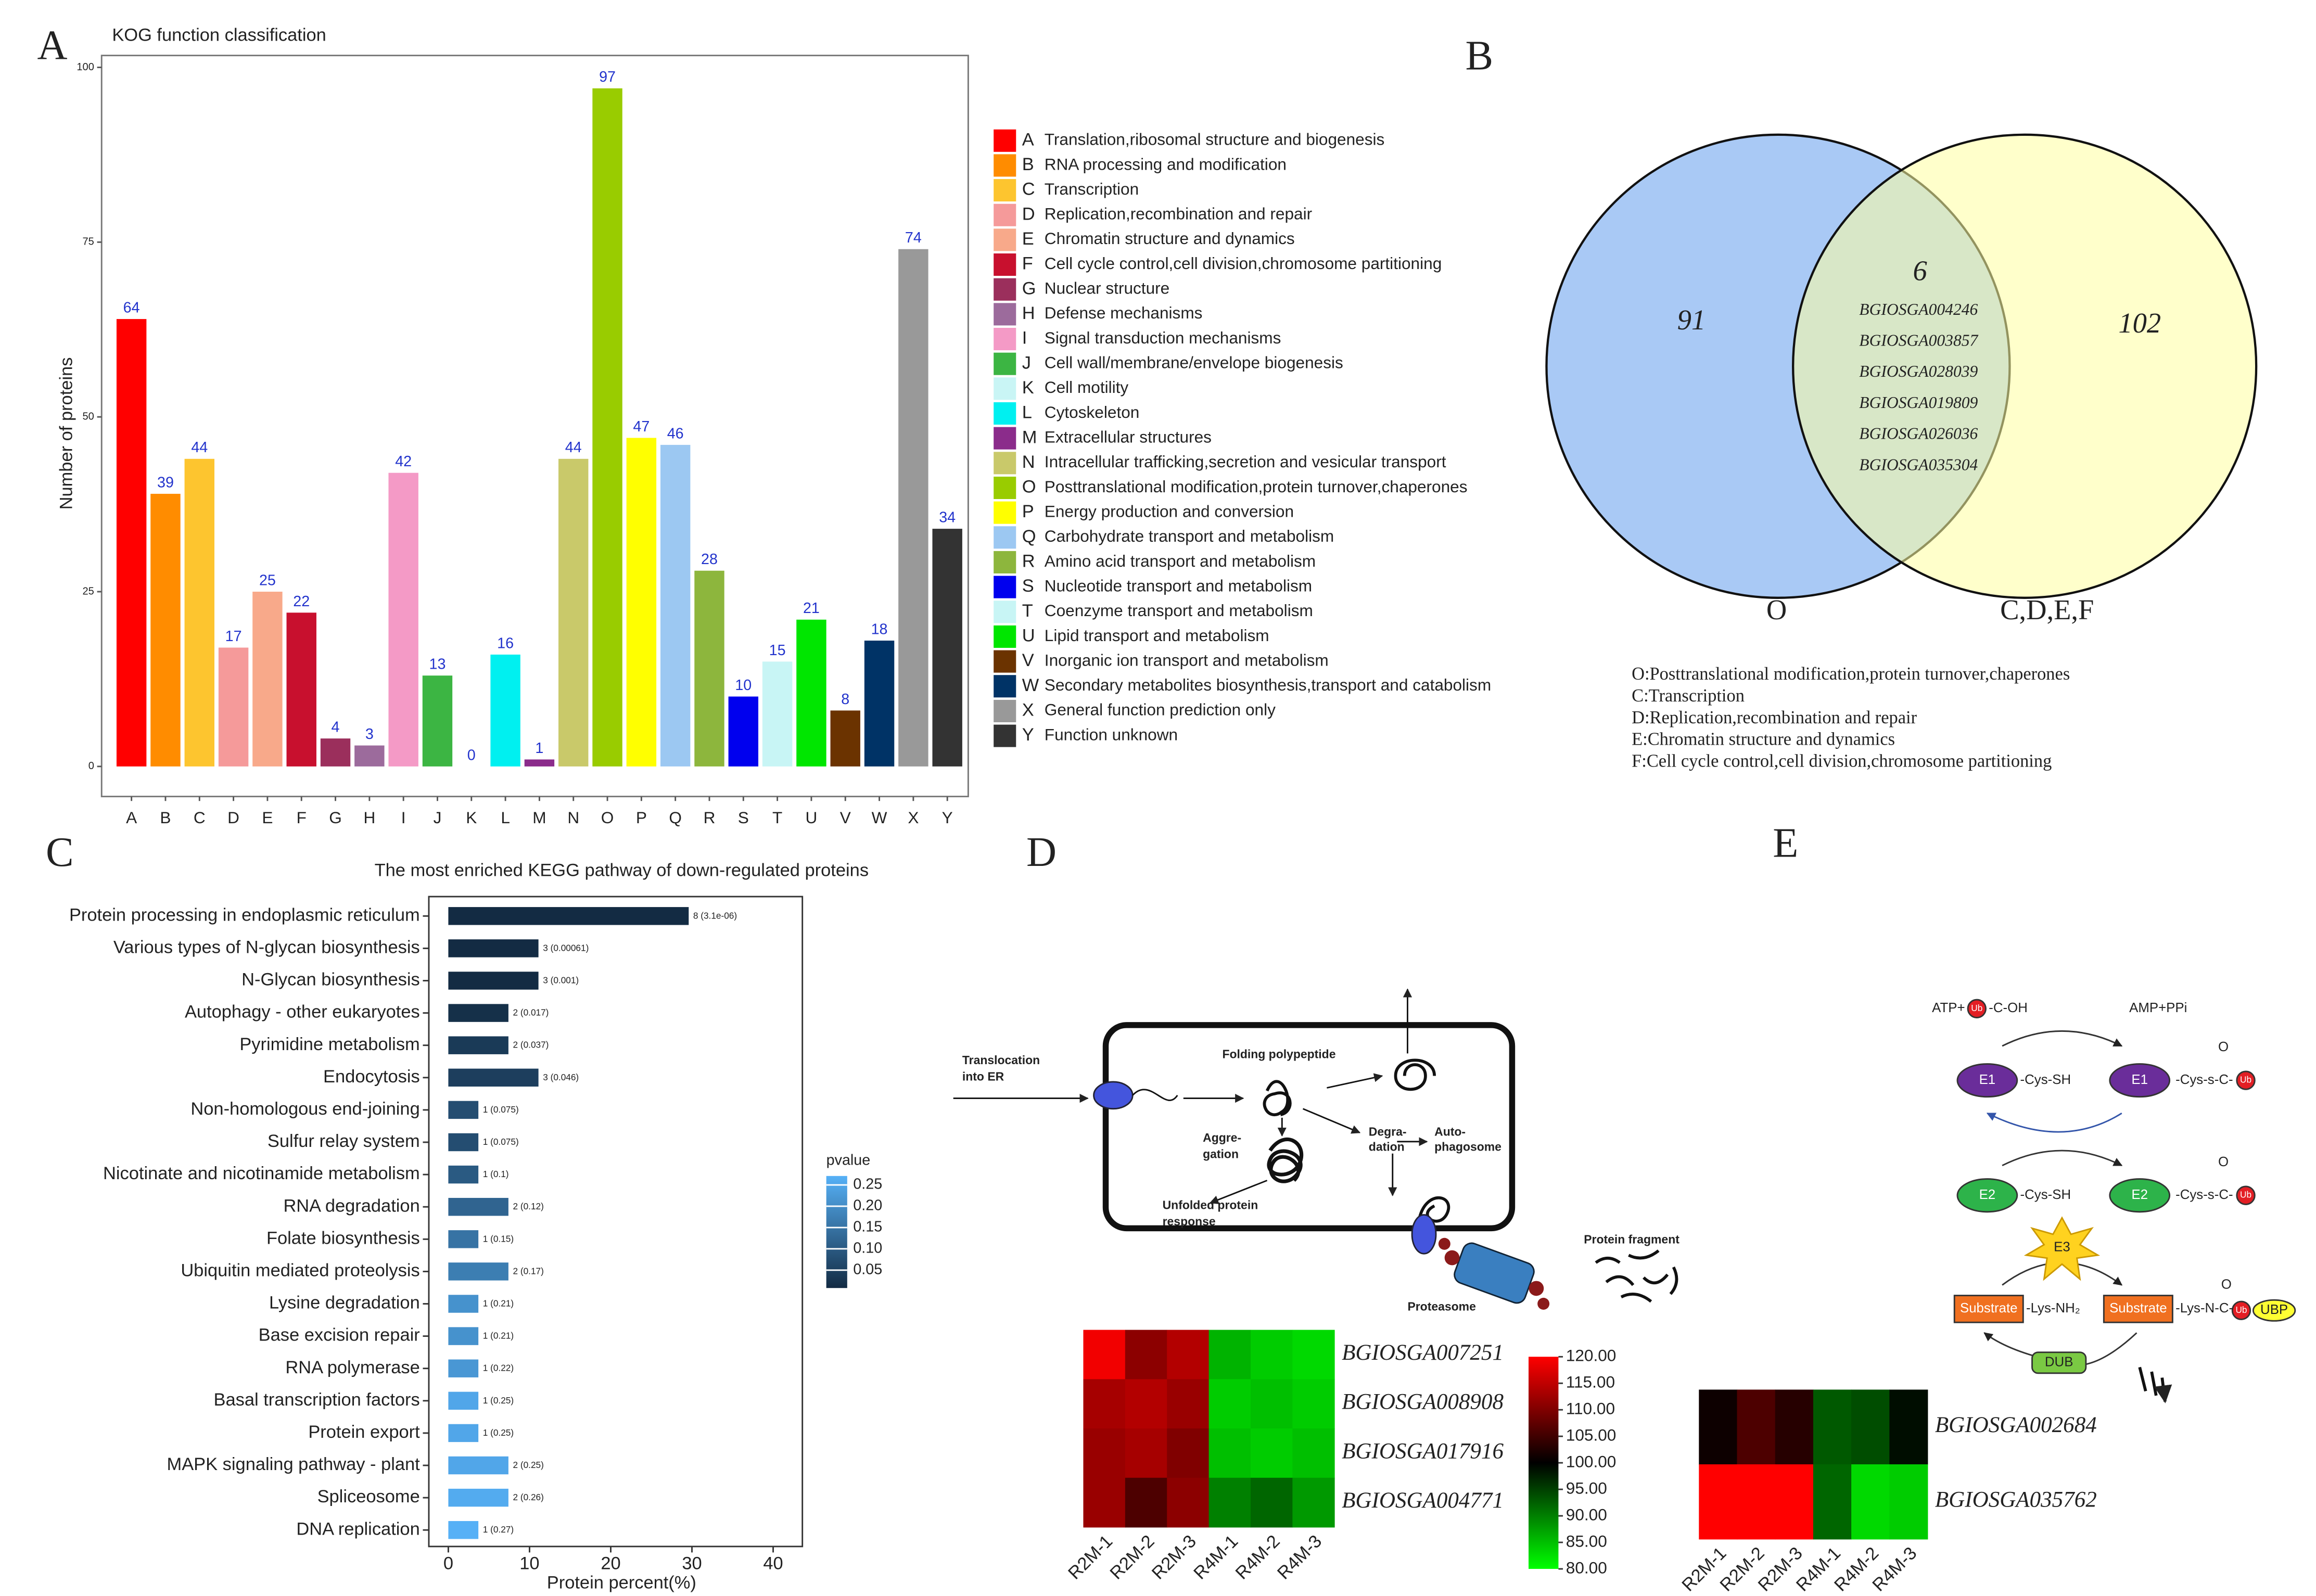  What do you see at coordinates (368, 1496) in the screenshot?
I see `y-tick-label: Spliceosome` at bounding box center [368, 1496].